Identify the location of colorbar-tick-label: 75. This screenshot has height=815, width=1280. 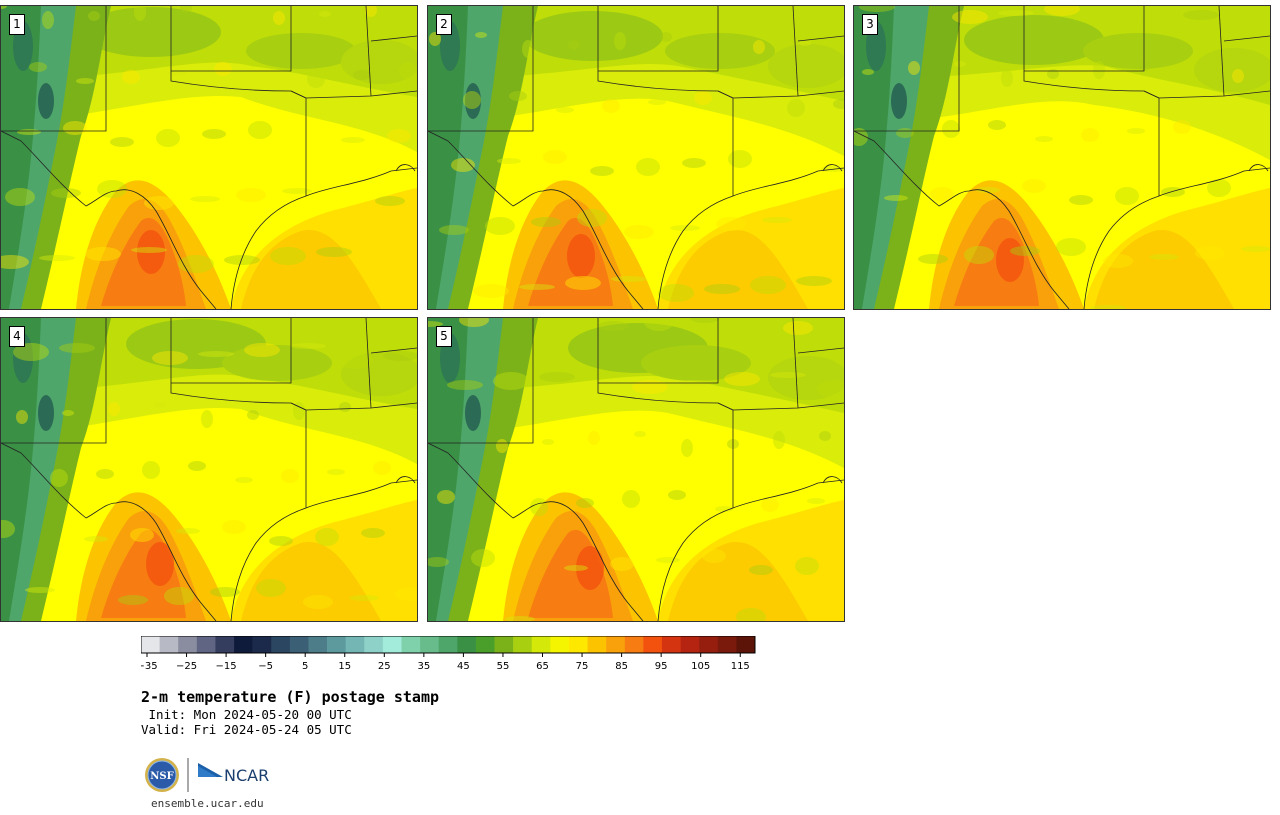
(582, 666).